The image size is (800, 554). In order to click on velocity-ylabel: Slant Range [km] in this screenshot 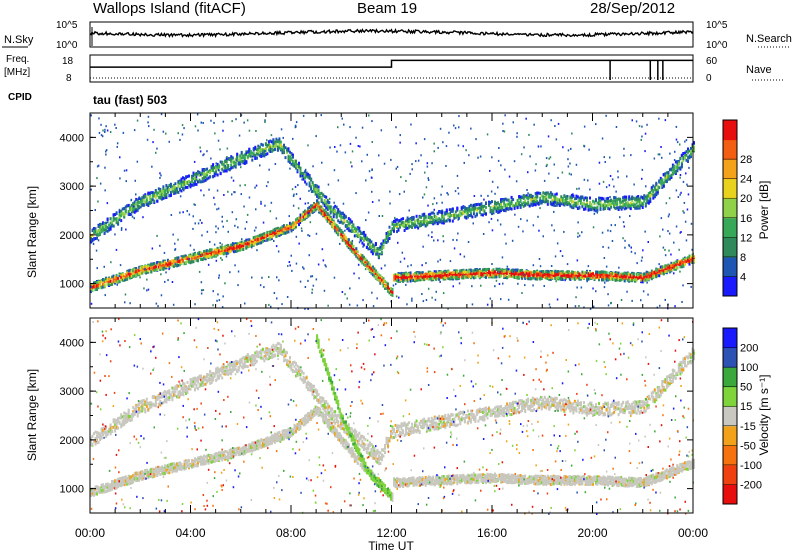, I will do `click(32, 415)`.